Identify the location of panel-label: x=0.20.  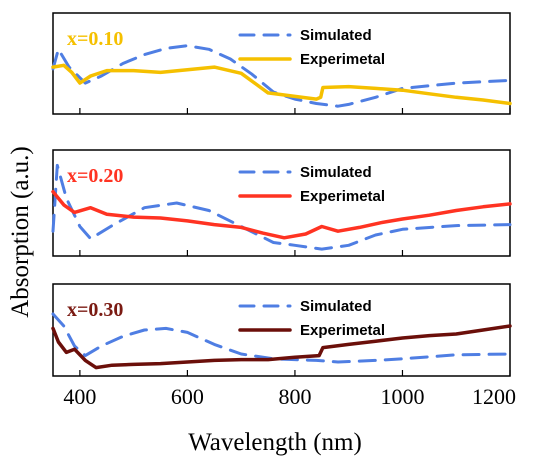
(95, 176).